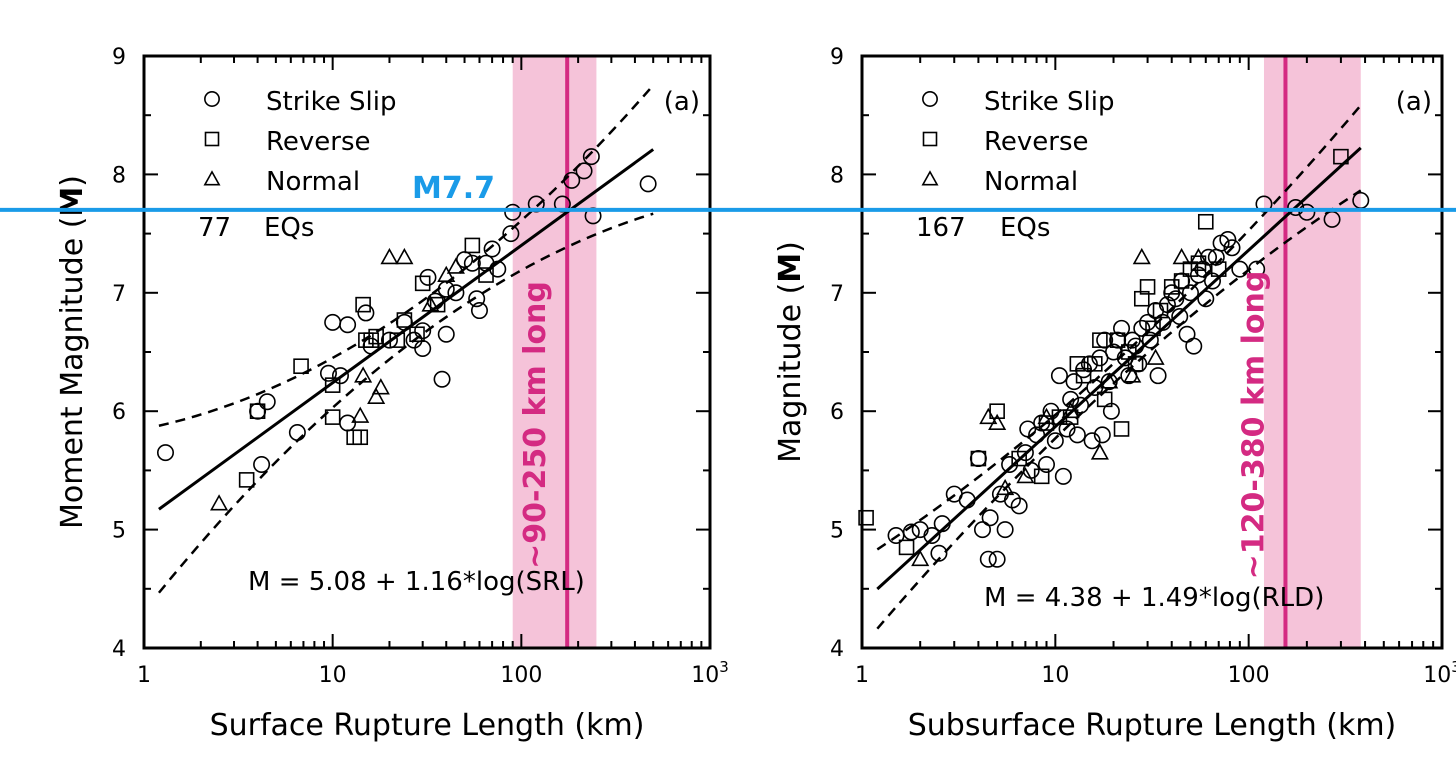 The image size is (1456, 759). I want to click on legend-marker-triangle, so click(212, 178).